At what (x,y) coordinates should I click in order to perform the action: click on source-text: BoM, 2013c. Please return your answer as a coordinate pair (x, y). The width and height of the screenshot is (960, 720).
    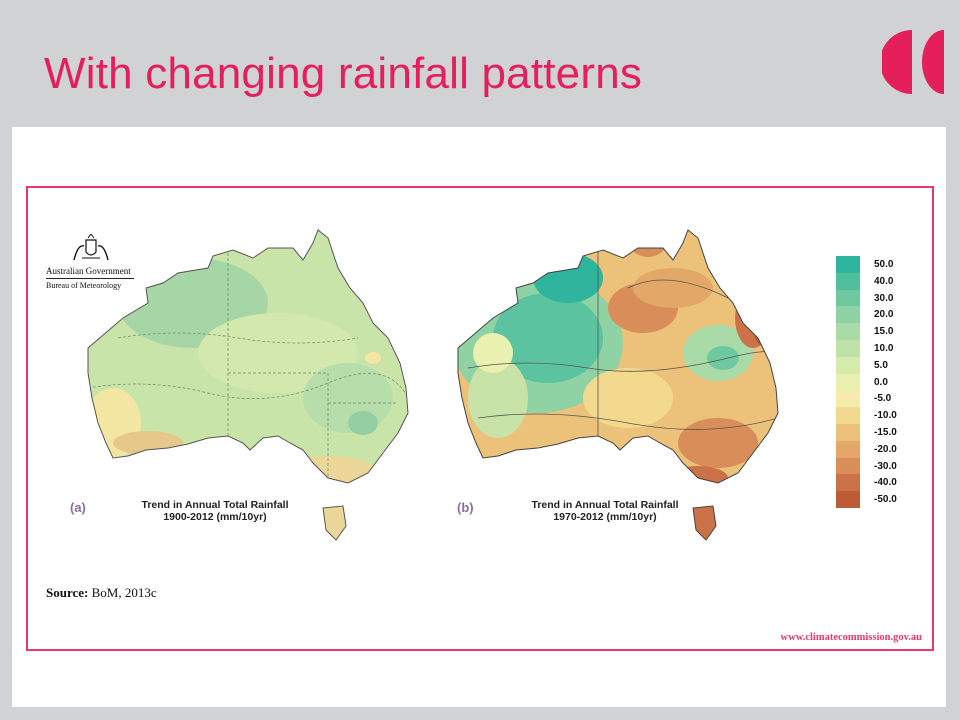
    Looking at the image, I should click on (124, 592).